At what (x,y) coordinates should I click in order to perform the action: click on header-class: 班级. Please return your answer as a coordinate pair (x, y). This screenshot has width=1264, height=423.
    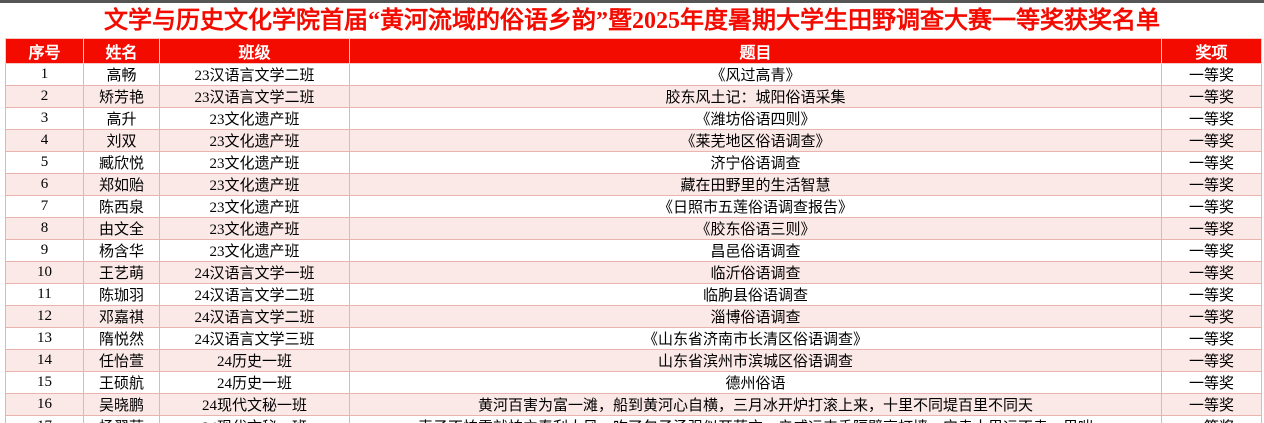
    Looking at the image, I should click on (254, 51).